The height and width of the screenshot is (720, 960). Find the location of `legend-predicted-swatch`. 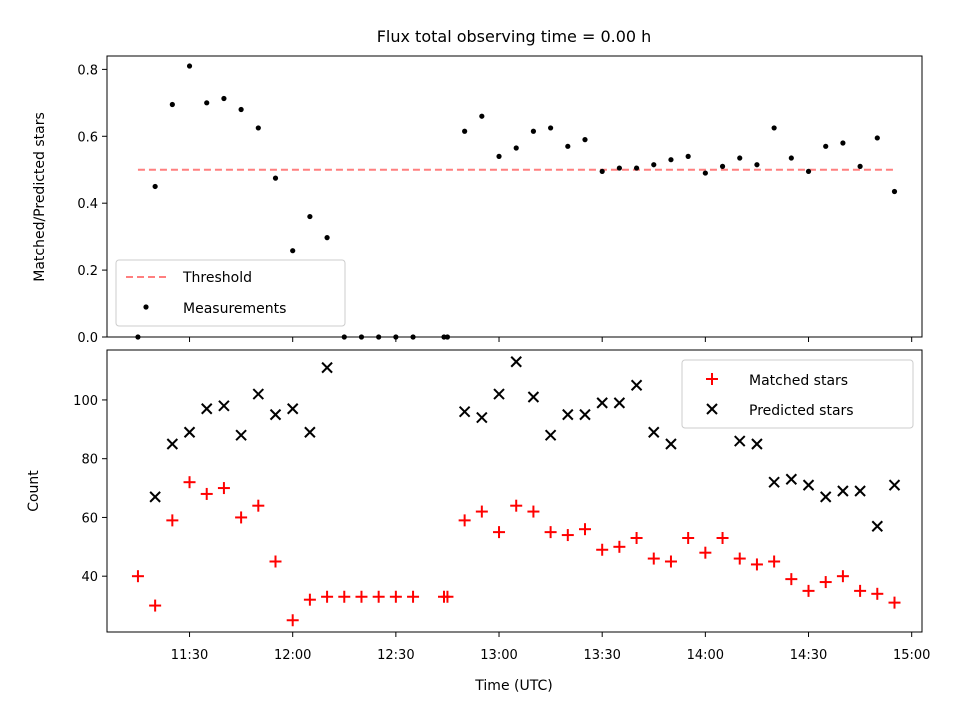

legend-predicted-swatch is located at coordinates (712, 409).